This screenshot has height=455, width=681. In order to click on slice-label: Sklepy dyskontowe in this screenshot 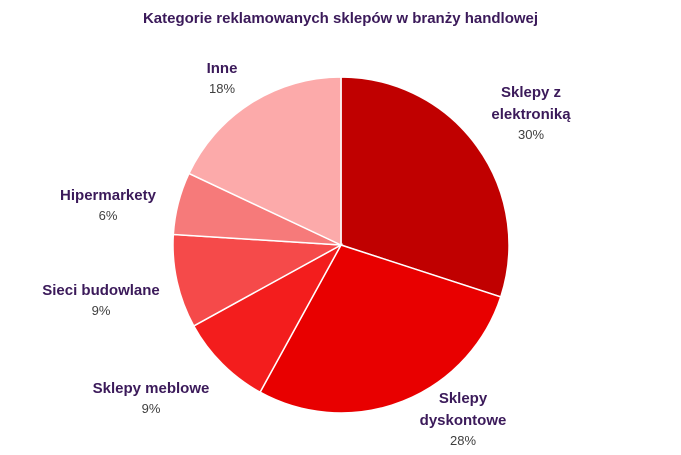, I will do `click(463, 409)`.